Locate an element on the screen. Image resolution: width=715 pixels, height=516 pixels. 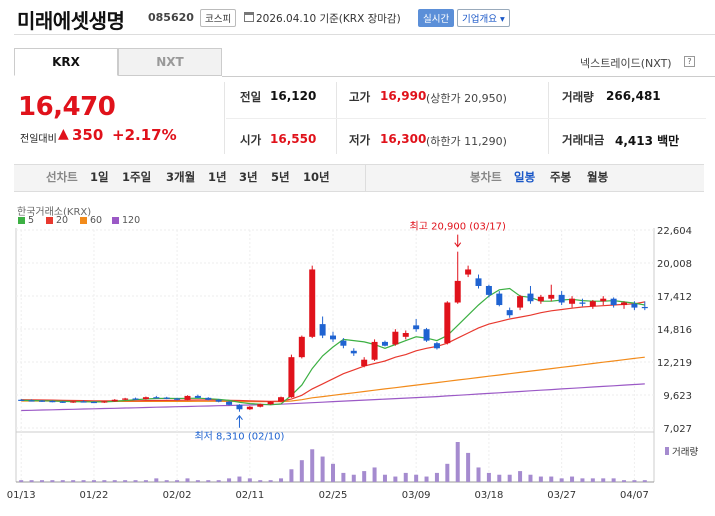
chart-source: 한국거래소(KRX) is located at coordinates (54, 212).